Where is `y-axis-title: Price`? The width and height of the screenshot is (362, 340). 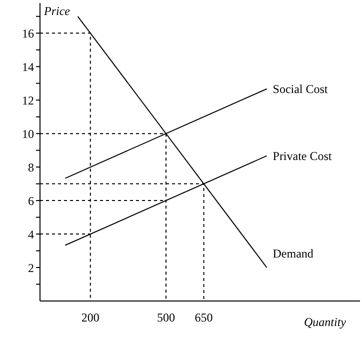 y-axis-title: Price is located at coordinates (57, 11).